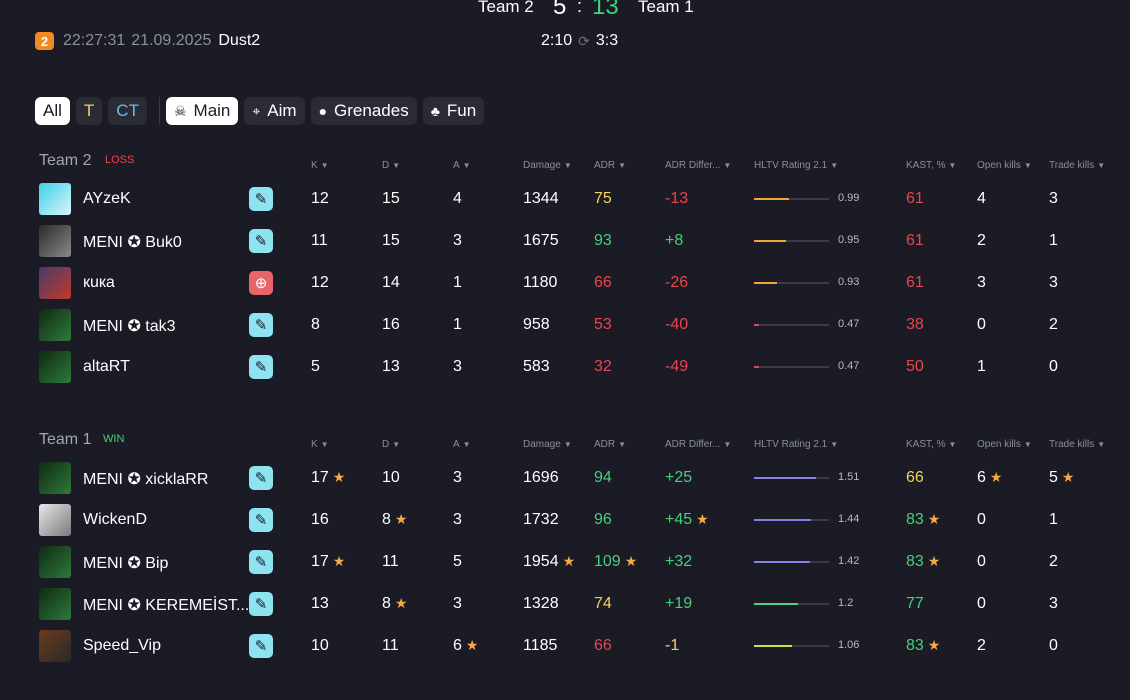 The height and width of the screenshot is (700, 1130). Describe the element at coordinates (132, 242) in the screenshot. I see `player-name: MENI ✪ Buk0` at that location.